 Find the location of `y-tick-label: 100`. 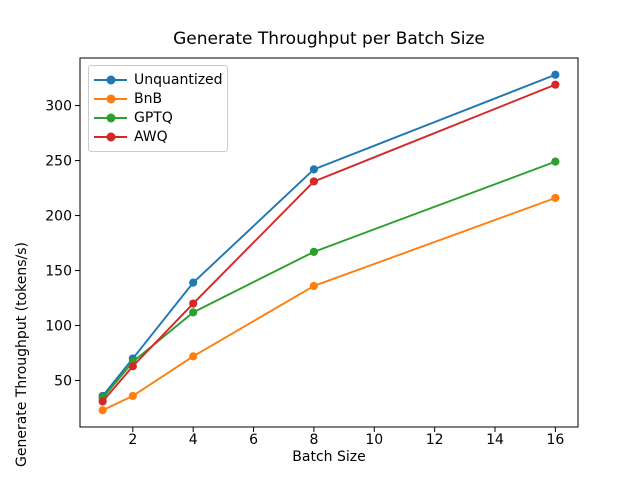

y-tick-label: 100 is located at coordinates (58, 327).